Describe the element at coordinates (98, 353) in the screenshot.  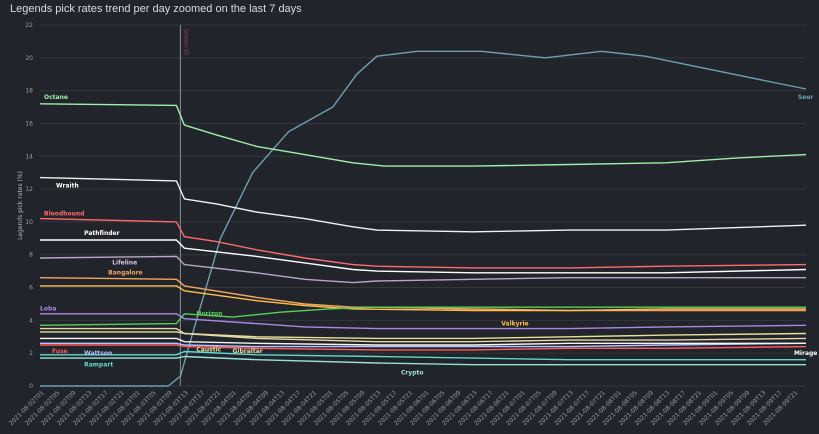
I see `series-label-wattson: Wattson` at that location.